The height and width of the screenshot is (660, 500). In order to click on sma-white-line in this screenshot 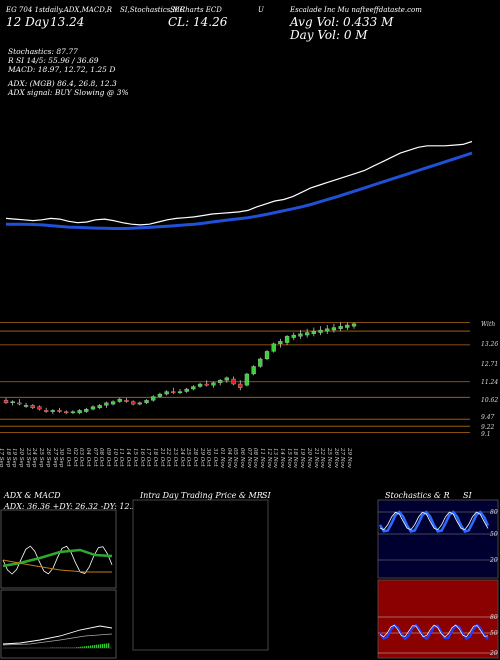, I will do `click(239, 183)`.